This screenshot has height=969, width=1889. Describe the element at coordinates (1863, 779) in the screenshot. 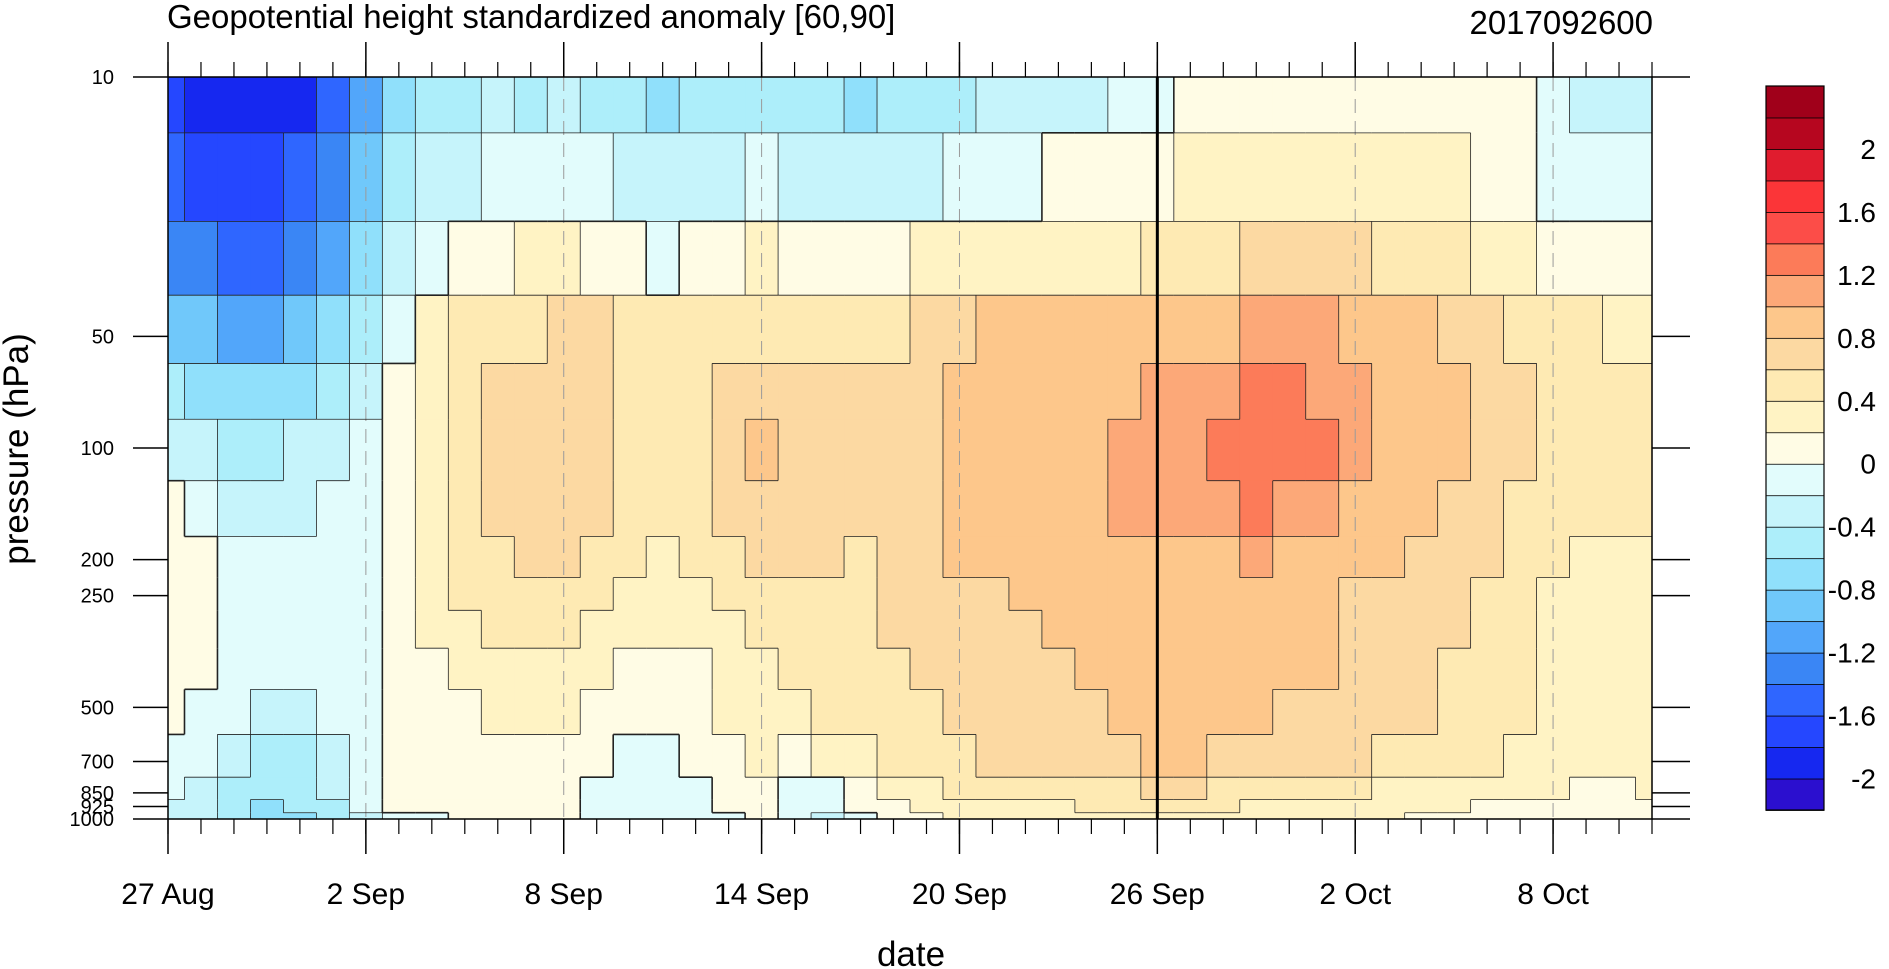

I see `colorbar-tick-label: -2` at that location.